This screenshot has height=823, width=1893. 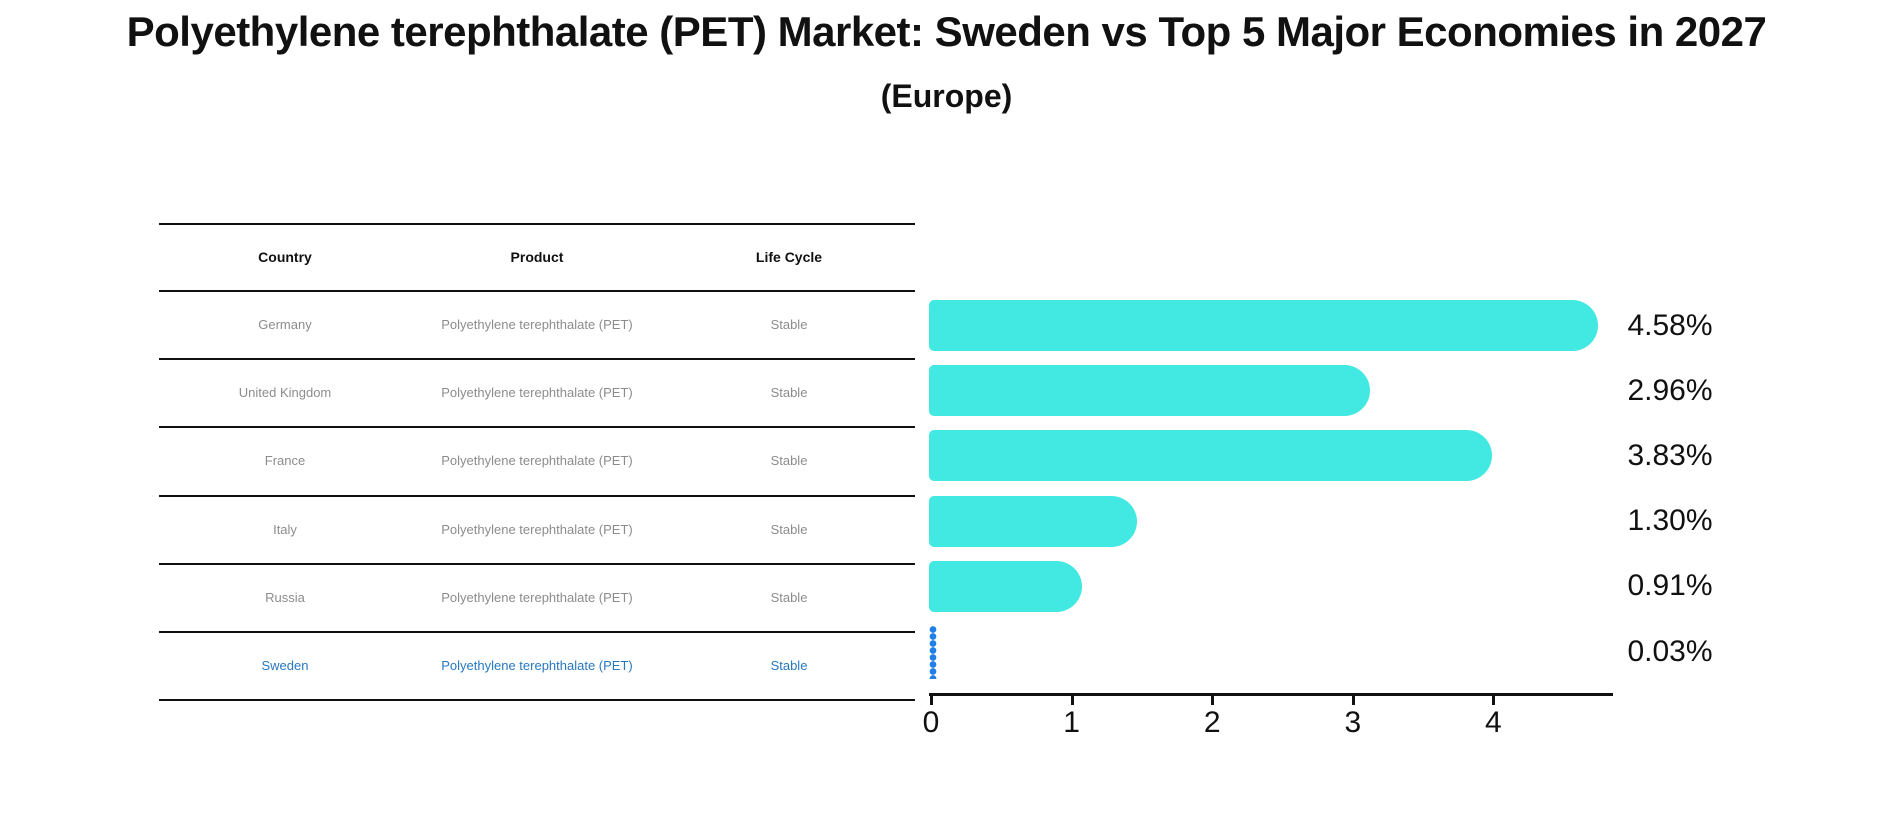 I want to click on value-label: 1.30%, so click(x=1670, y=521).